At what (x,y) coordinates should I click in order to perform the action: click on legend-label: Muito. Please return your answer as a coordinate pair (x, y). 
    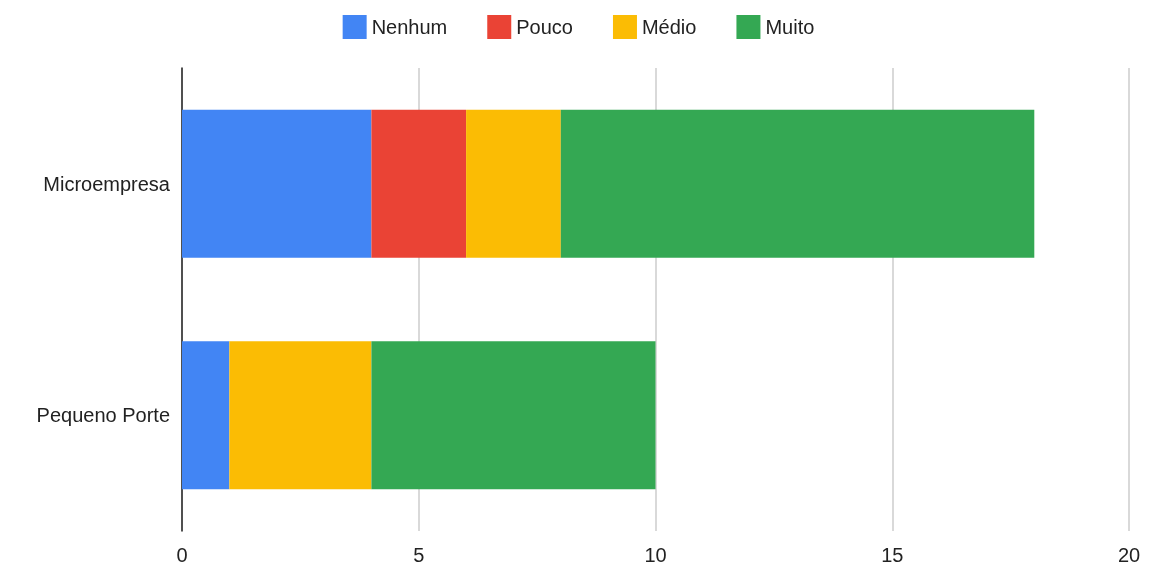
    Looking at the image, I should click on (790, 27).